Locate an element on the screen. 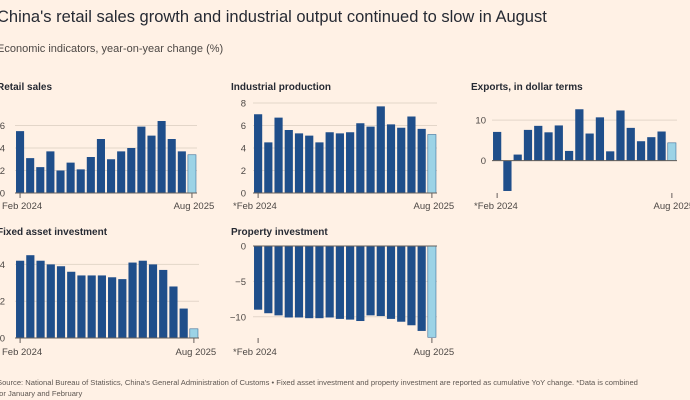 The width and height of the screenshot is (690, 400). exports-in-dollar-terms-bar-aug-2025 is located at coordinates (672, 151).